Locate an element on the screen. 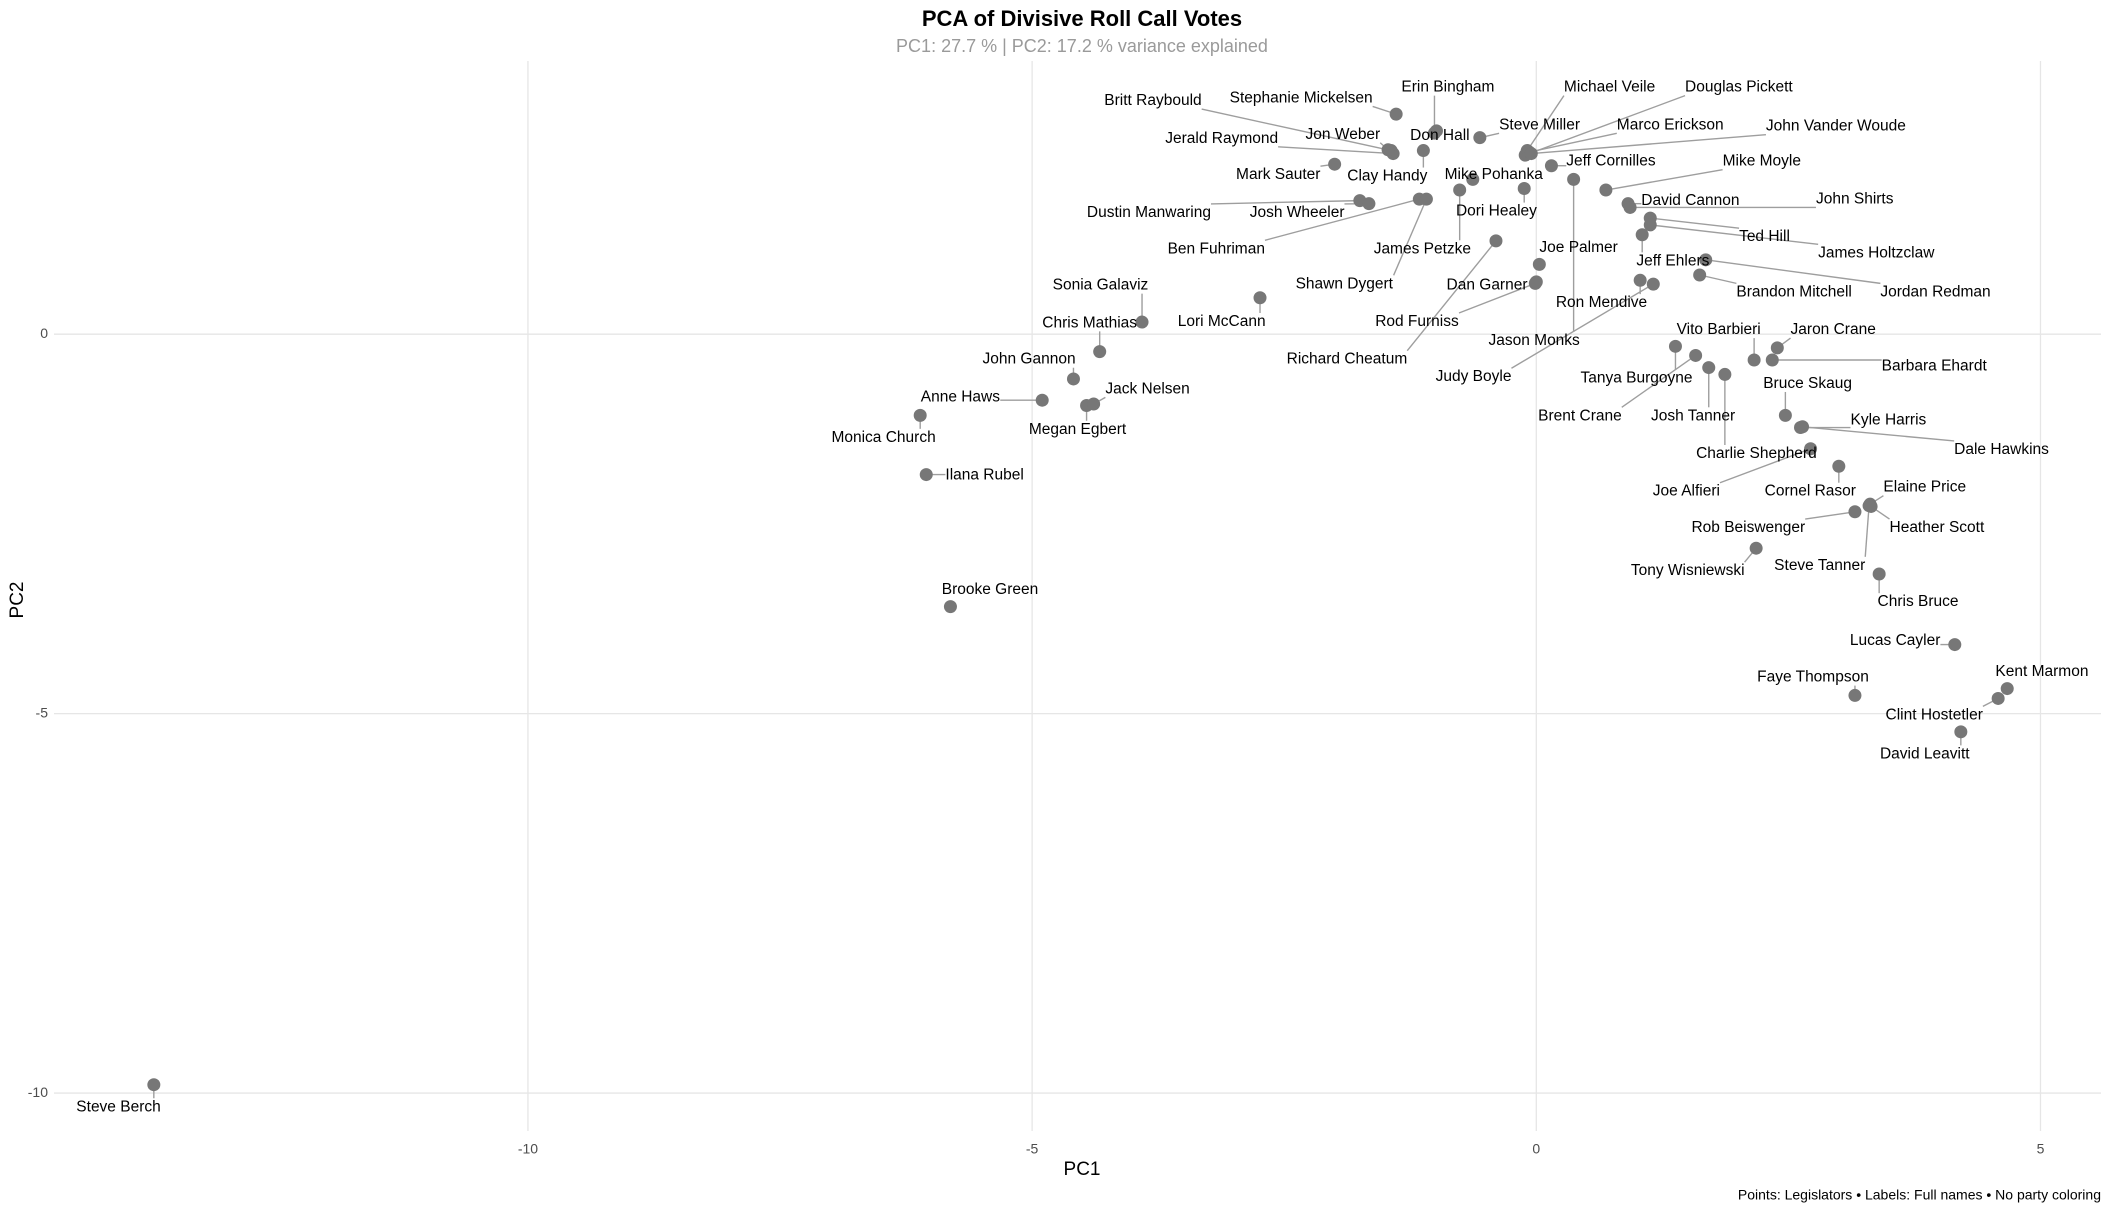 The width and height of the screenshot is (2112, 1213). point-label: Clint Hostetler is located at coordinates (1934, 714).